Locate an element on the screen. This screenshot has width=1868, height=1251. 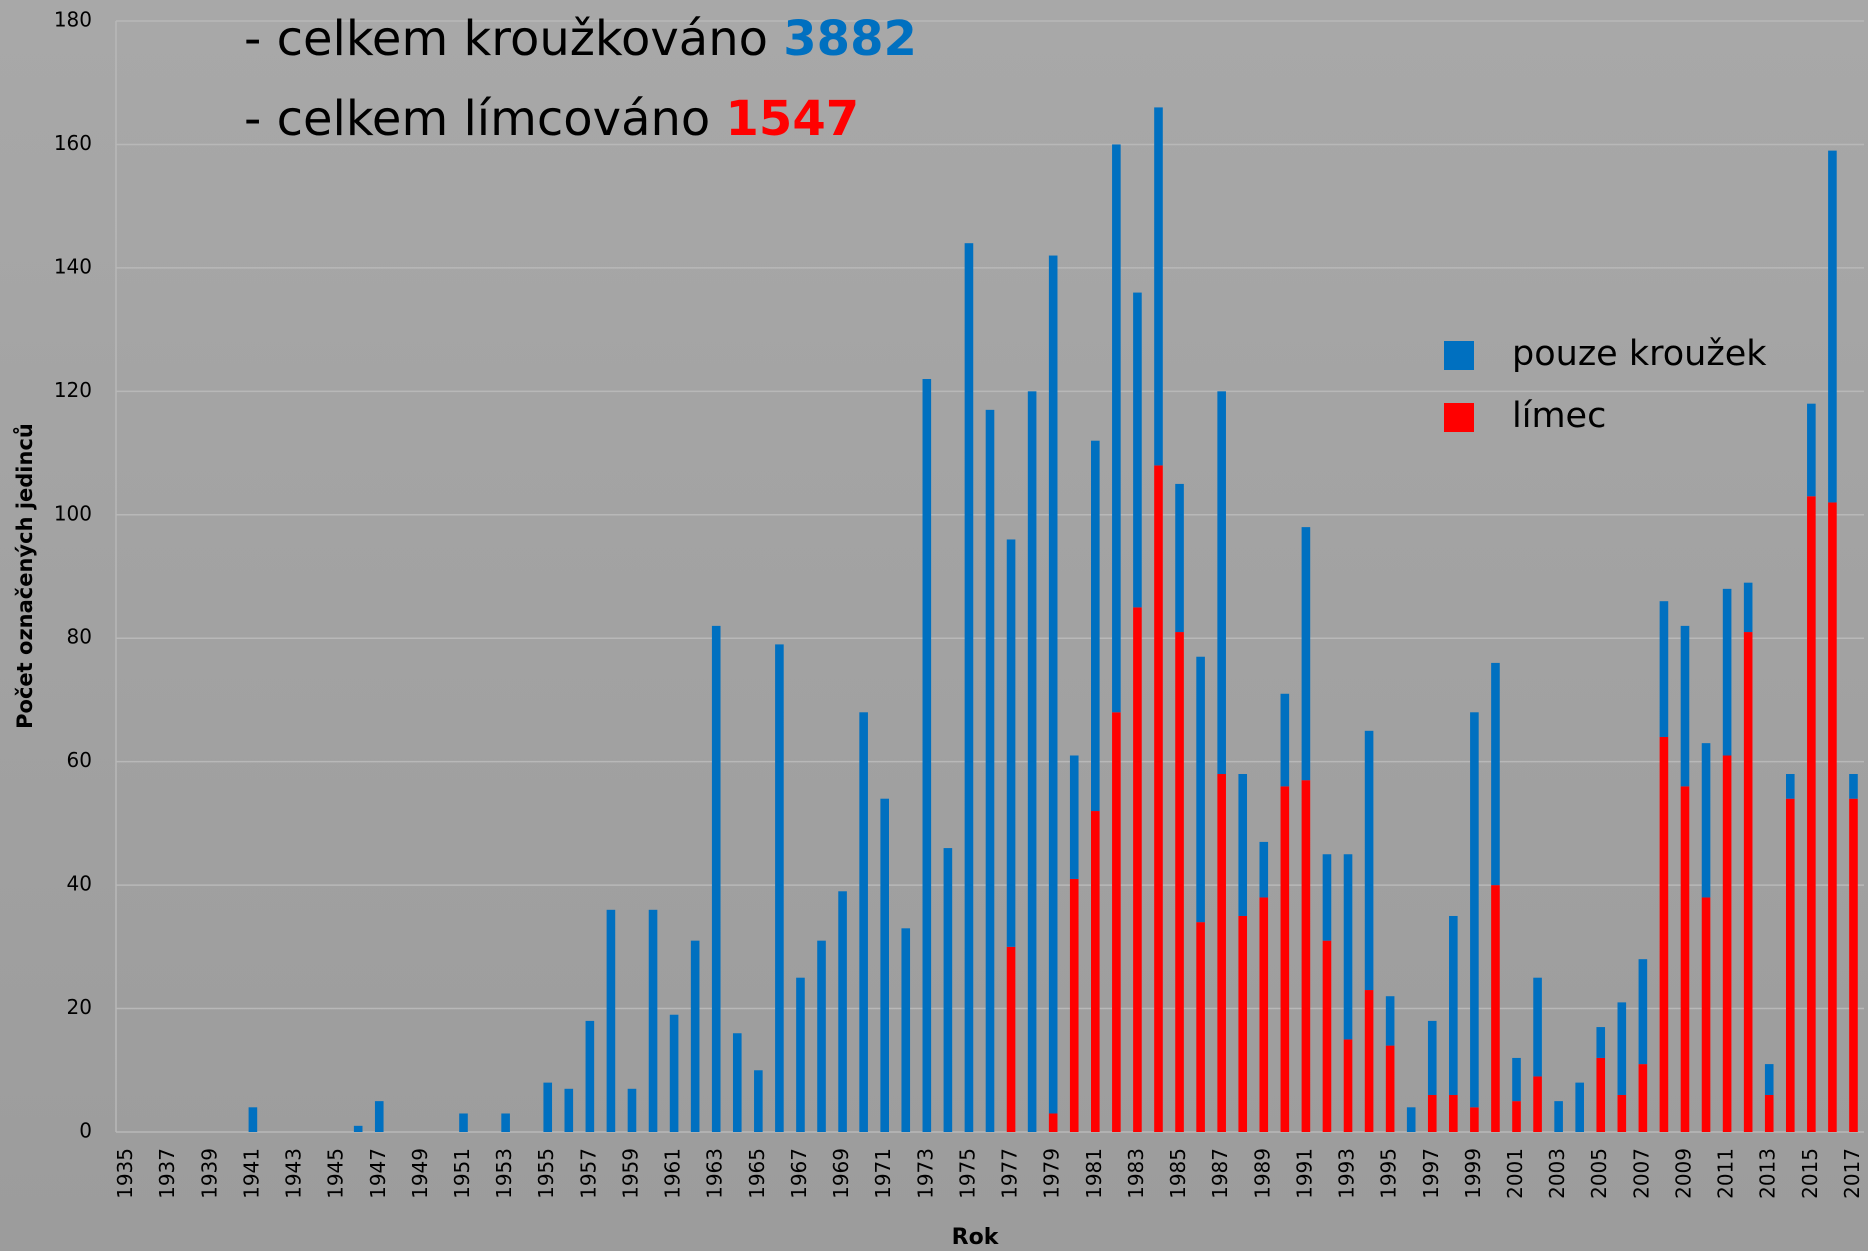
x-tick-label: 1965 is located at coordinates (757, 1173).